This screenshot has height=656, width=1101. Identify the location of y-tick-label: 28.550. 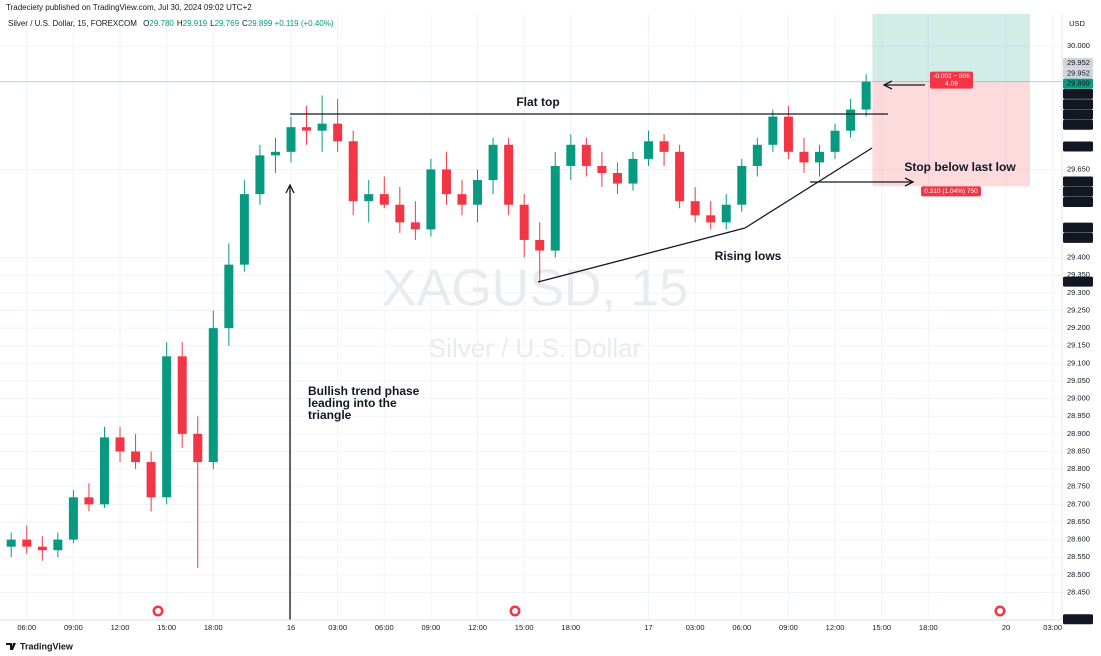
(1078, 556).